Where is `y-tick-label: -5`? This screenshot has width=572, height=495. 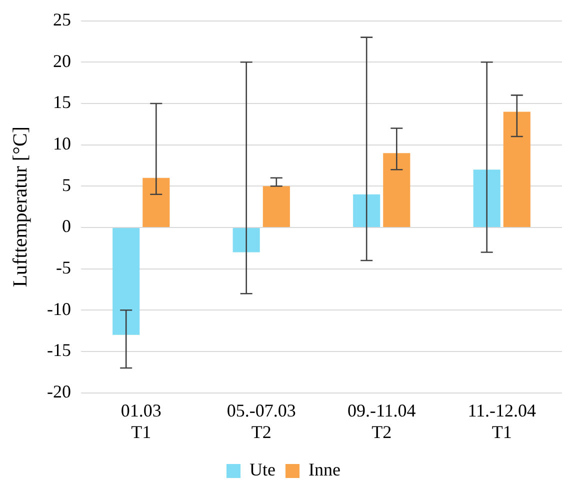
y-tick-label: -5 is located at coordinates (63, 268).